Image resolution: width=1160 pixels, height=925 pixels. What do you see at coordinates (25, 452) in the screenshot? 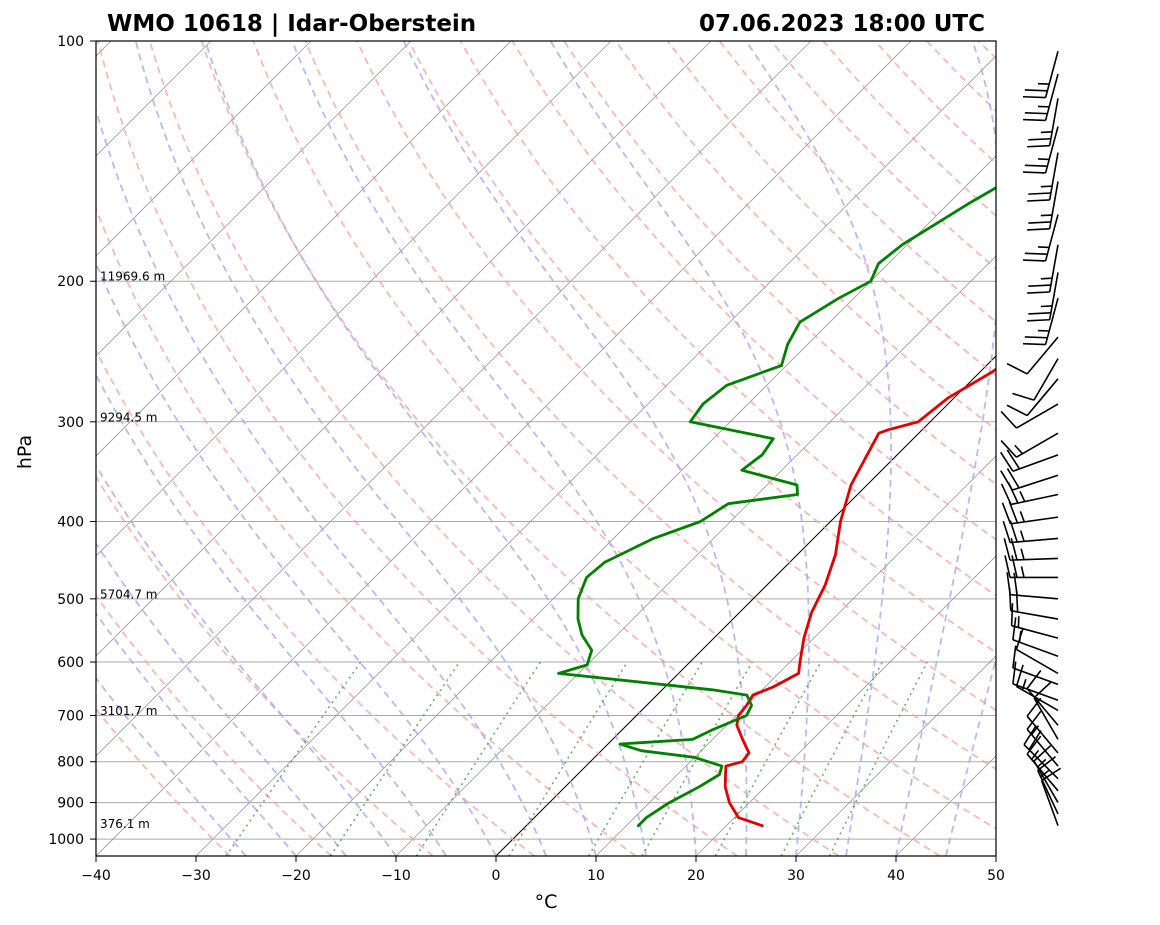
I see `y-axis-label: hPa` at bounding box center [25, 452].